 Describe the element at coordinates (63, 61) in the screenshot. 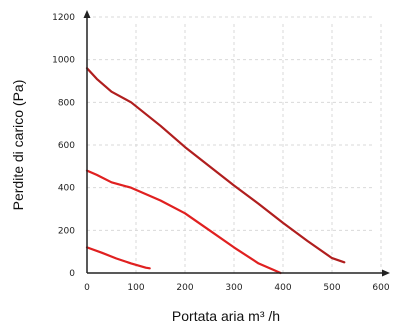

I see `y-tick-label: 1000` at that location.